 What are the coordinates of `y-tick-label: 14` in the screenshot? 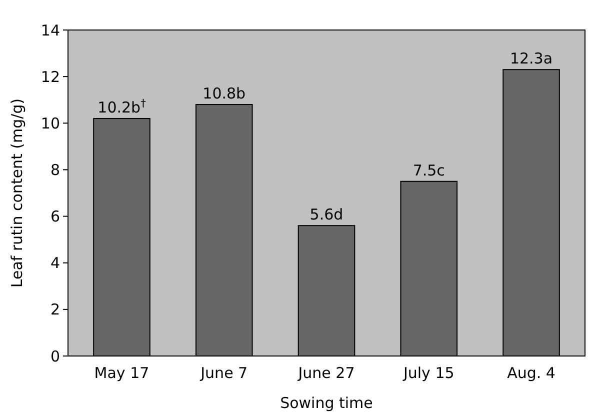 It's located at (50, 30).